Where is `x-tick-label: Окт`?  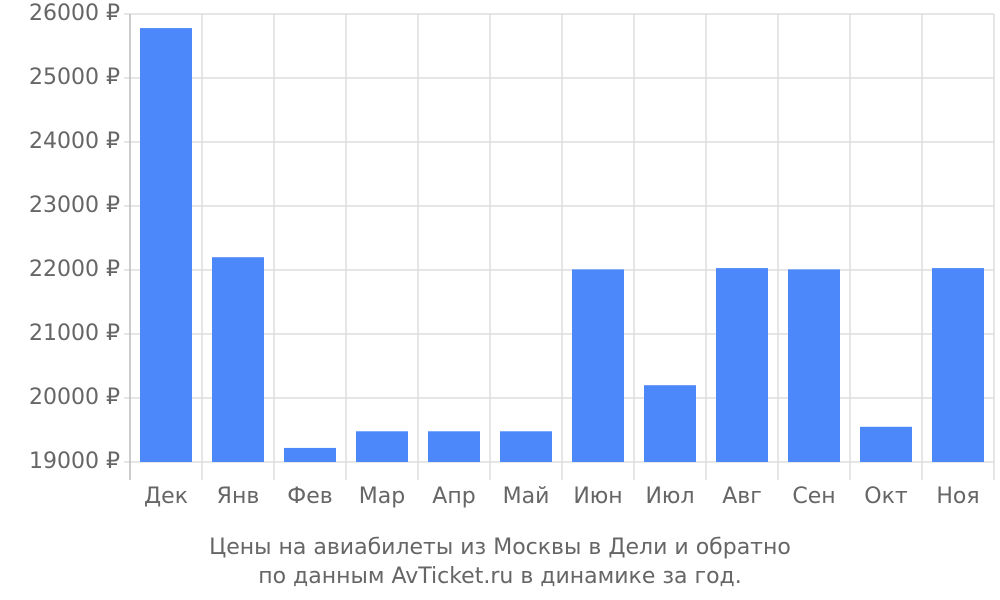
x-tick-label: Окт is located at coordinates (886, 496).